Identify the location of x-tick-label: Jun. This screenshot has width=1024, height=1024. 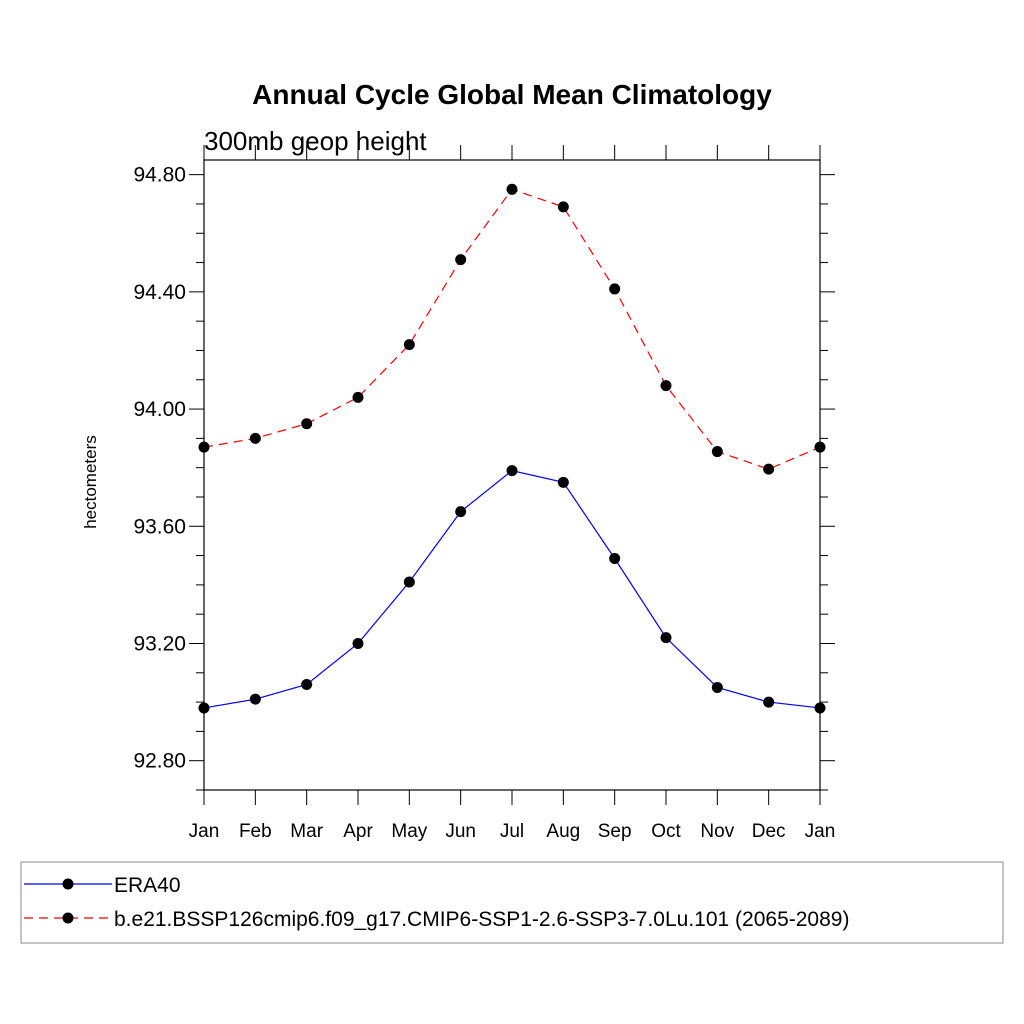
(460, 831).